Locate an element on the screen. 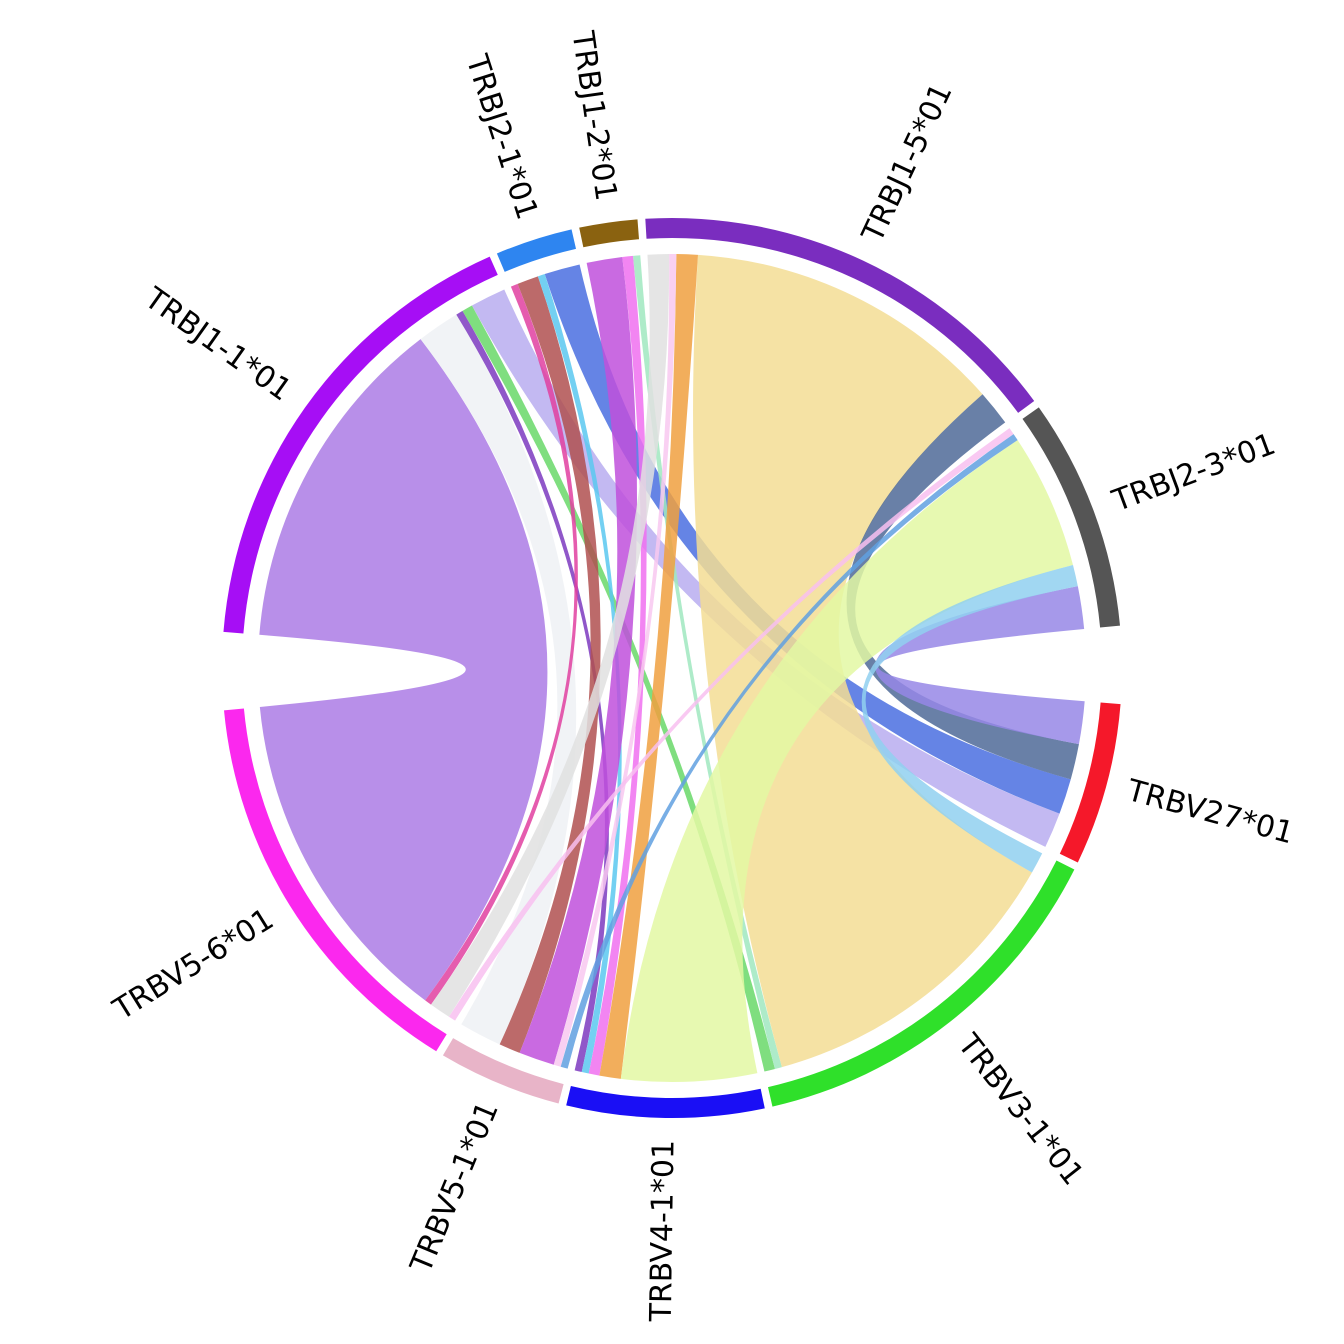  node-label: TRBJ1-1*01 is located at coordinates (217, 344).